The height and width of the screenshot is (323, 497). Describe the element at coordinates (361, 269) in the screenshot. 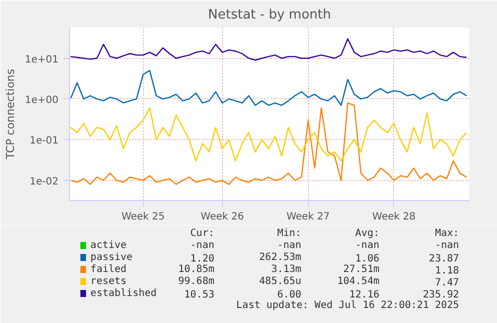

I see `text: 27.51m` at that location.